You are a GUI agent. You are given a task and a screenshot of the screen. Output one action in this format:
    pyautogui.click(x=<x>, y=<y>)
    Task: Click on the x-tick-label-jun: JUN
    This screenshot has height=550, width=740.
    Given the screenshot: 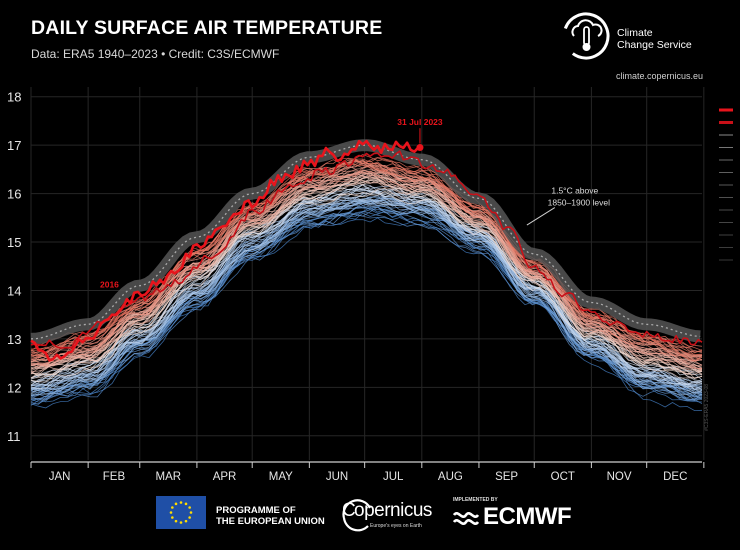 What is the action you would take?
    pyautogui.click(x=337, y=477)
    